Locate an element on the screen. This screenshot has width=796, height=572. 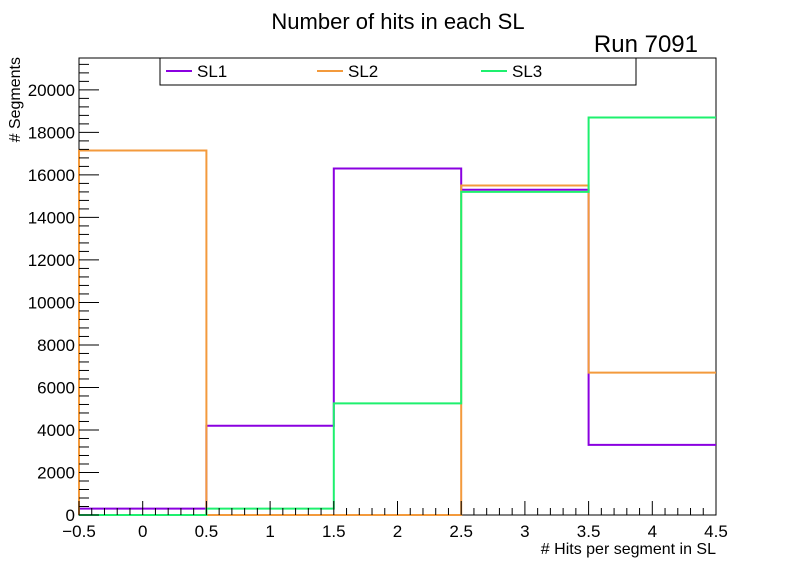
y-tick-label: 4000 is located at coordinates (56, 430).